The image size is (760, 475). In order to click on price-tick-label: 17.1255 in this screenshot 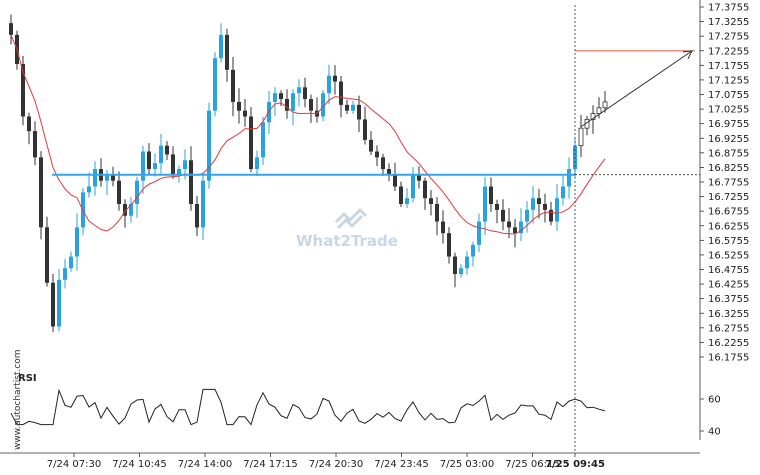, I will do `click(728, 80)`.